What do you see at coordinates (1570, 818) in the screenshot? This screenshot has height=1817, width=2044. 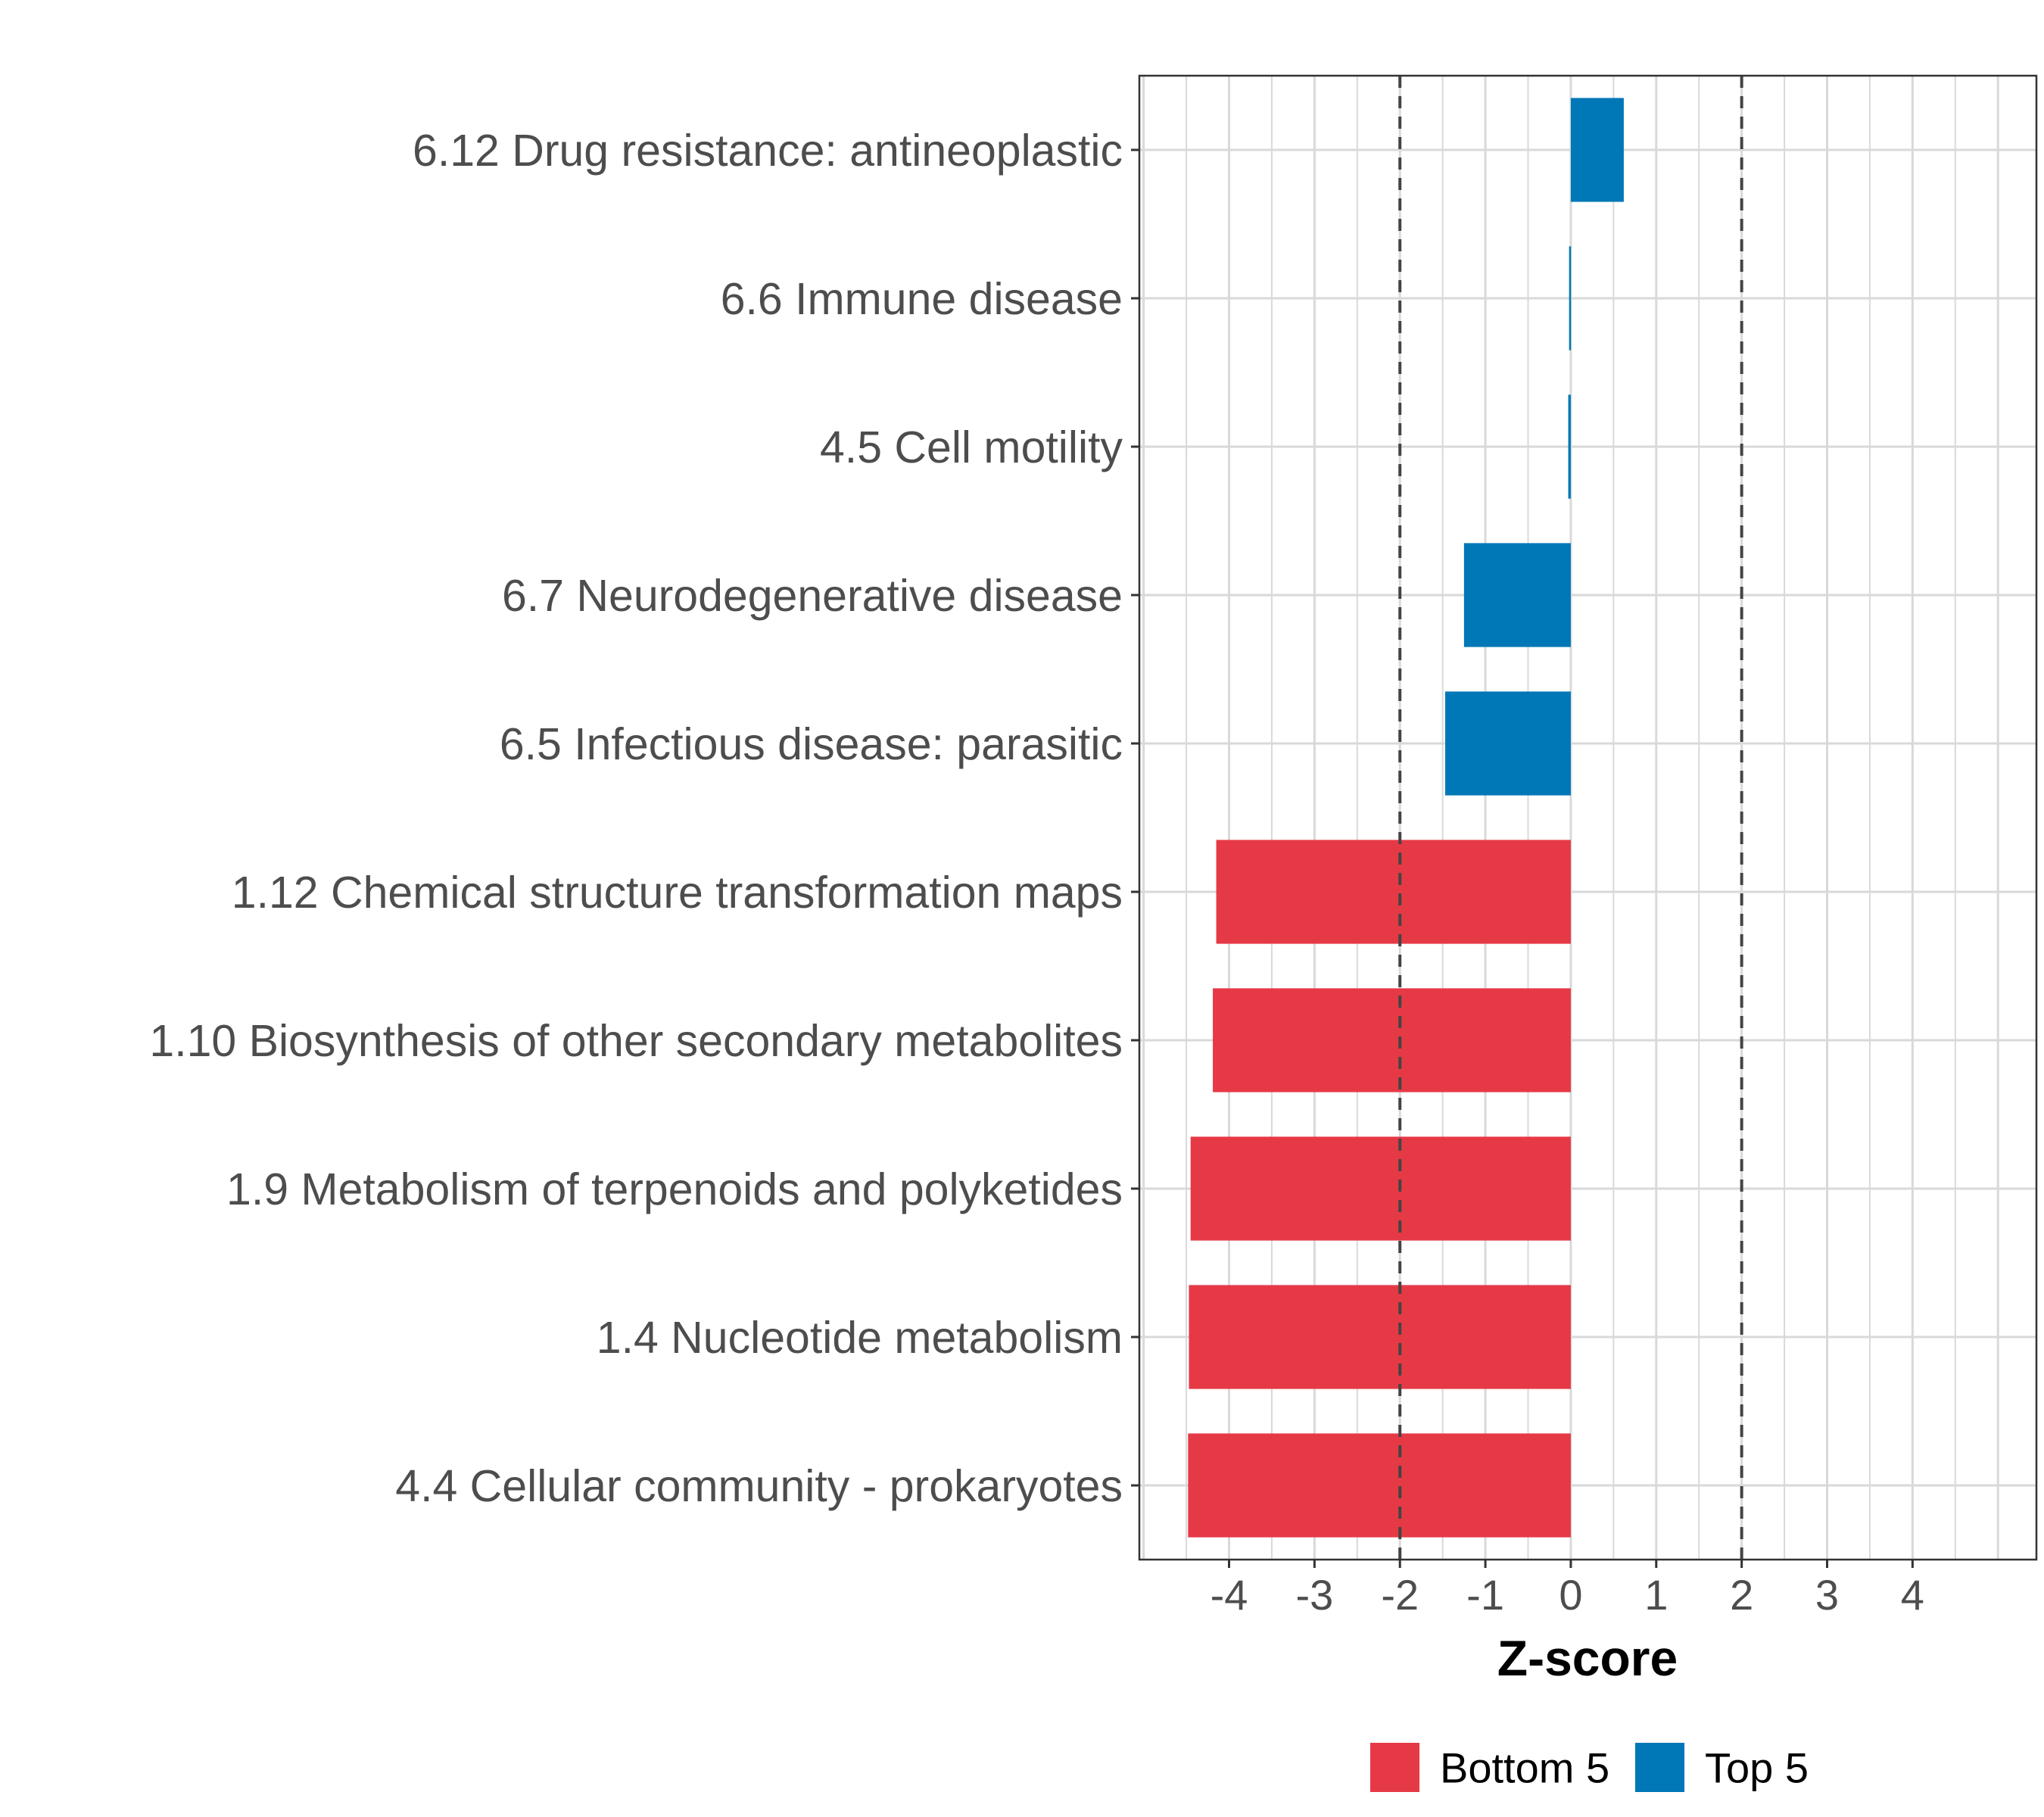 I see `reference-lines` at bounding box center [1570, 818].